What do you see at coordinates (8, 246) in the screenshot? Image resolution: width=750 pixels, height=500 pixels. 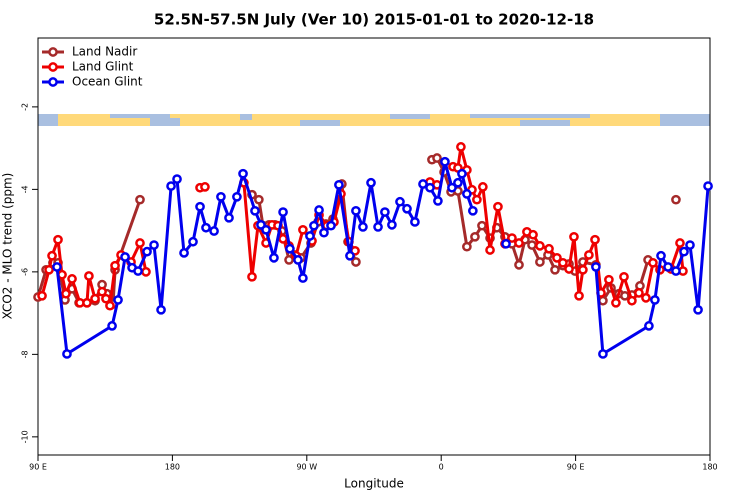 I see `y-axis-label: XCO2 - MLO trend (ppm)` at bounding box center [8, 246].